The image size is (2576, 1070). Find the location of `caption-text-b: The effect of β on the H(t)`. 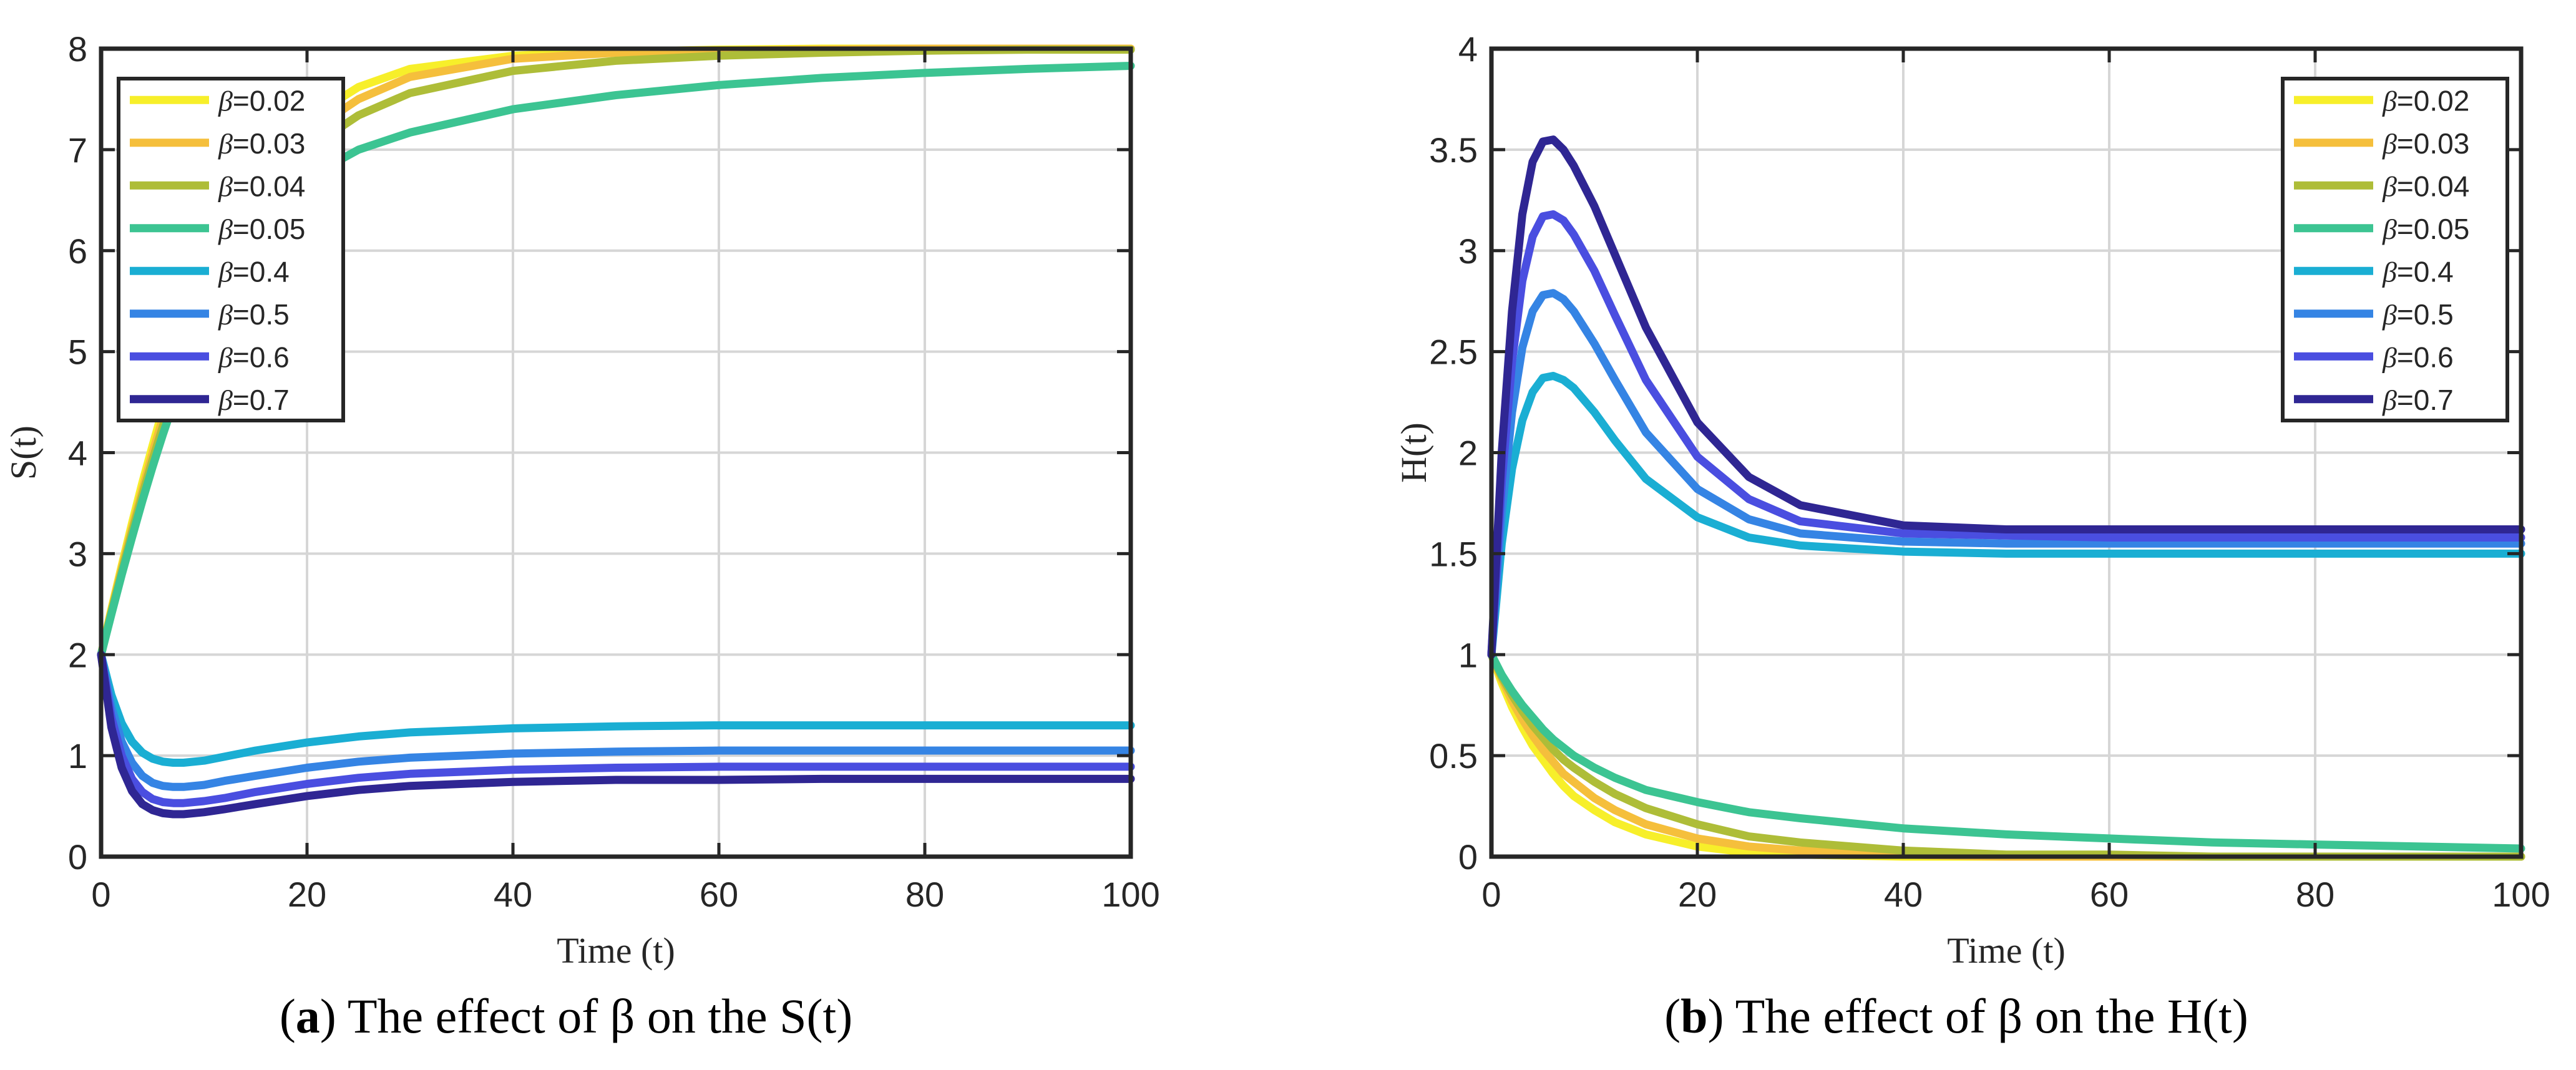

caption-text-b: The effect of β on the H(t) is located at coordinates (1991, 1016).